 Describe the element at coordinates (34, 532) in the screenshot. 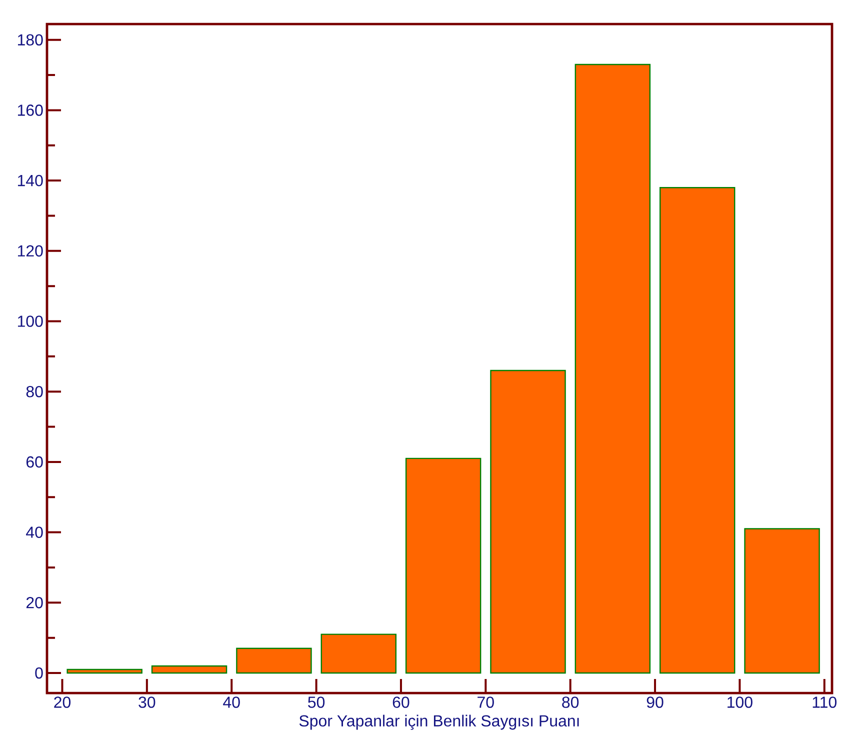

I see `y-tick-label: 40` at that location.